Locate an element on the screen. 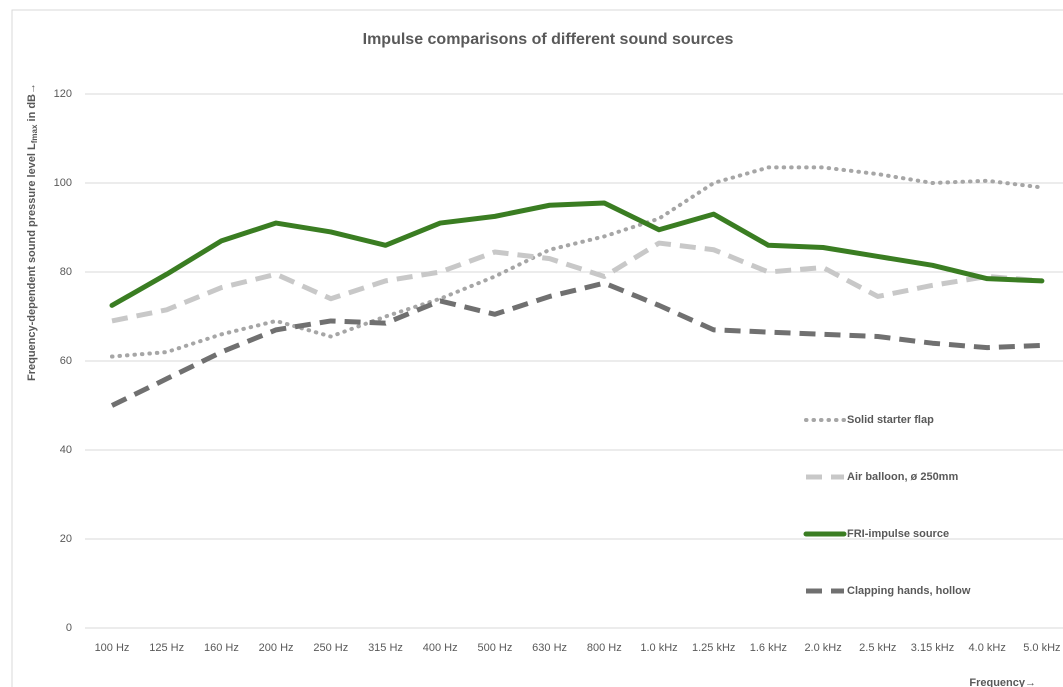 The height and width of the screenshot is (687, 1063). x-tick-label: 2.0 kHz is located at coordinates (822, 648).